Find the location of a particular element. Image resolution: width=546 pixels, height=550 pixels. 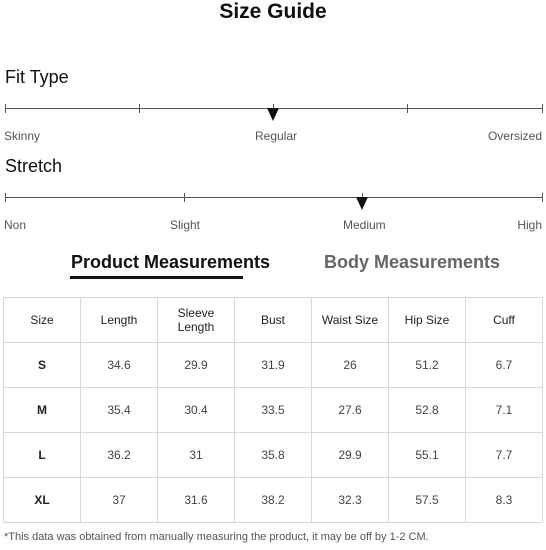

tab-product-measurements: Product Measurements is located at coordinates (171, 262).